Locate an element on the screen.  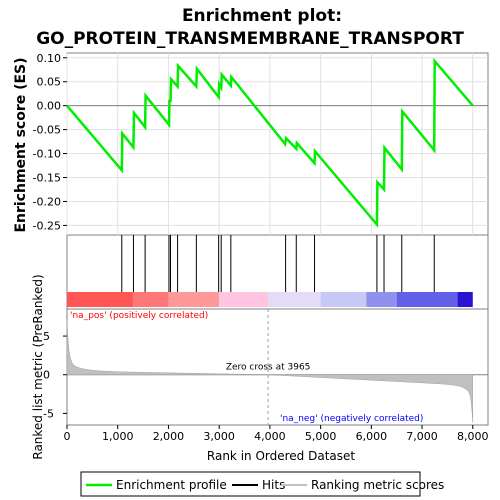
x-tick-label: 0 is located at coordinates (67, 436).